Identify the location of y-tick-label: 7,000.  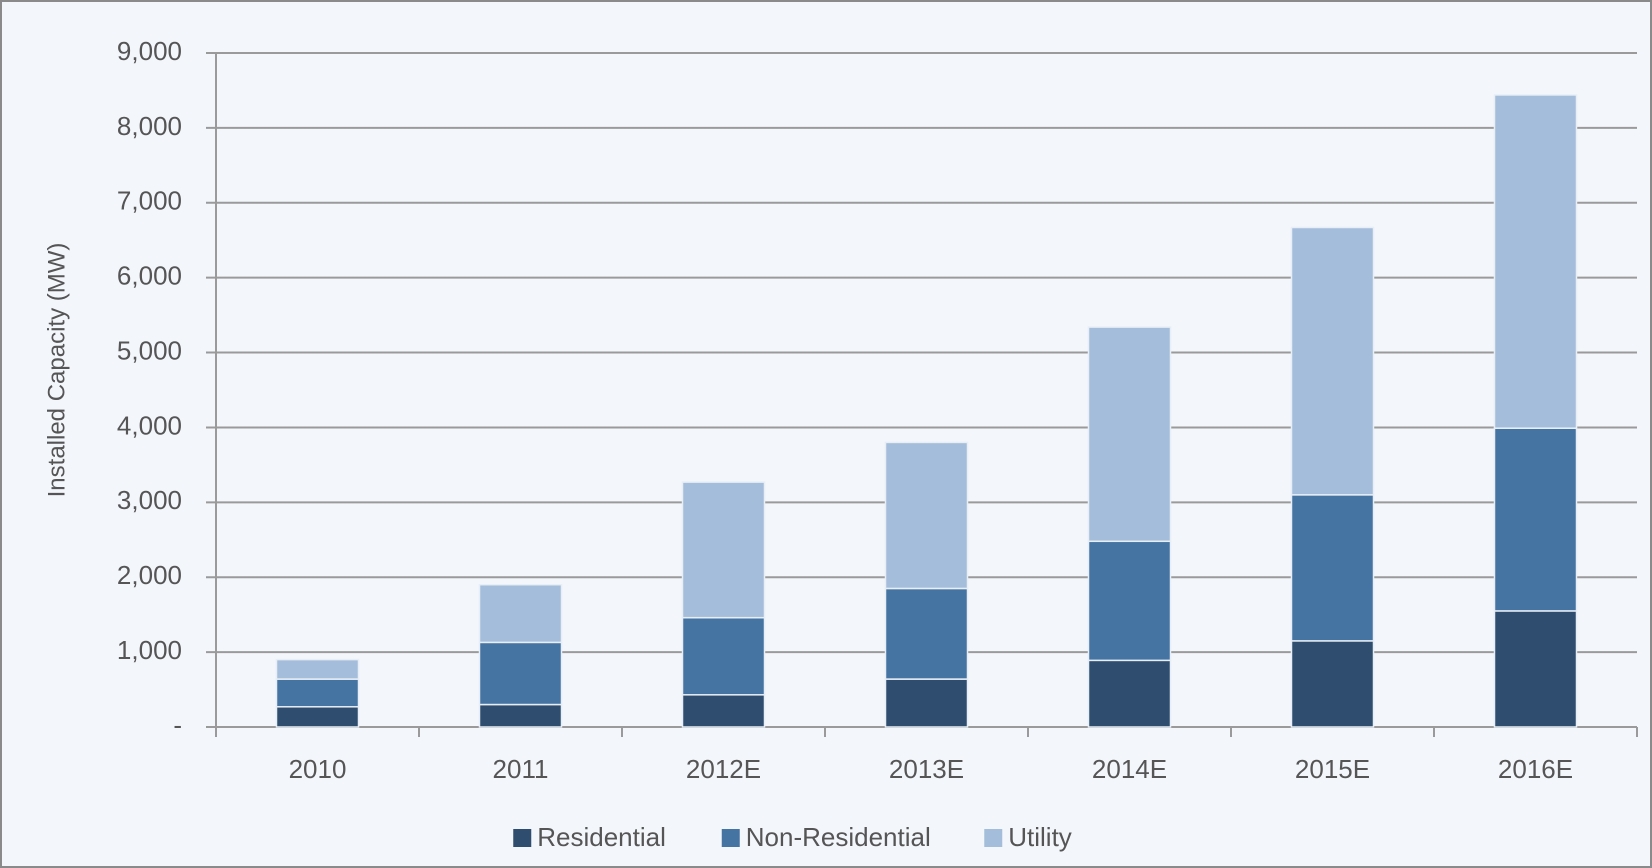
(149, 201).